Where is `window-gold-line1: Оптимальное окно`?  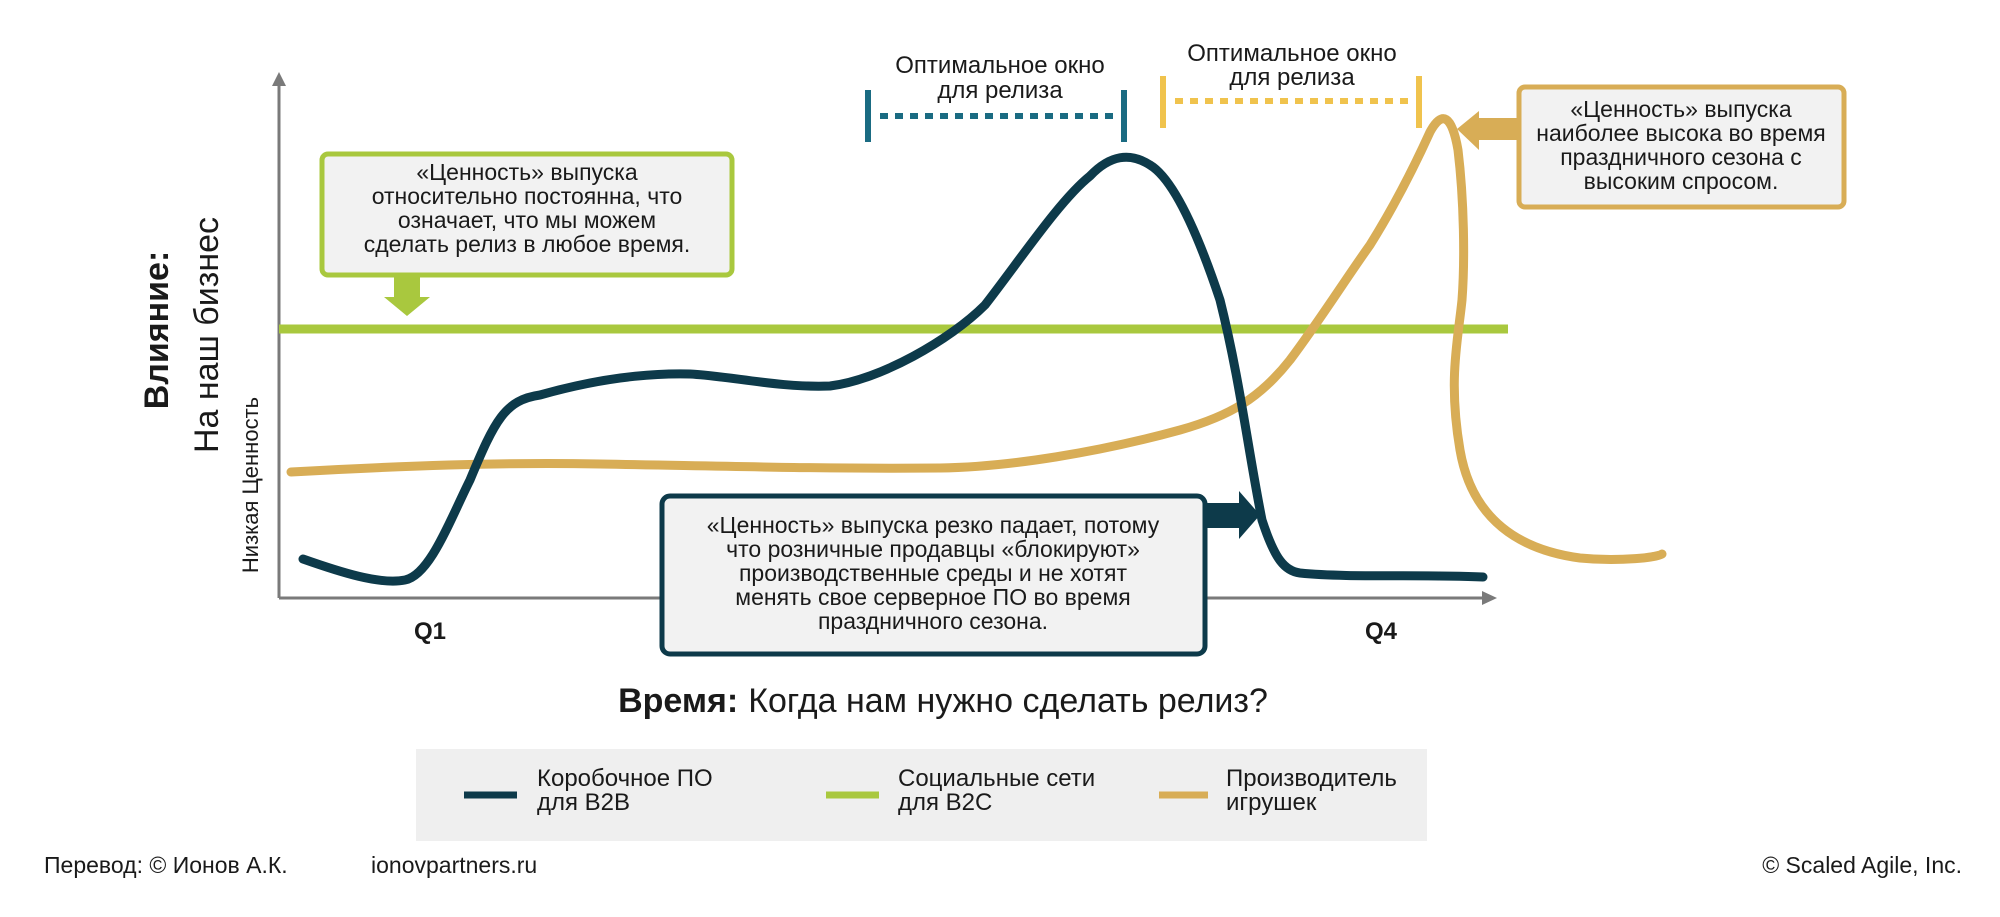
window-gold-line1: Оптимальное окно is located at coordinates (1291, 53).